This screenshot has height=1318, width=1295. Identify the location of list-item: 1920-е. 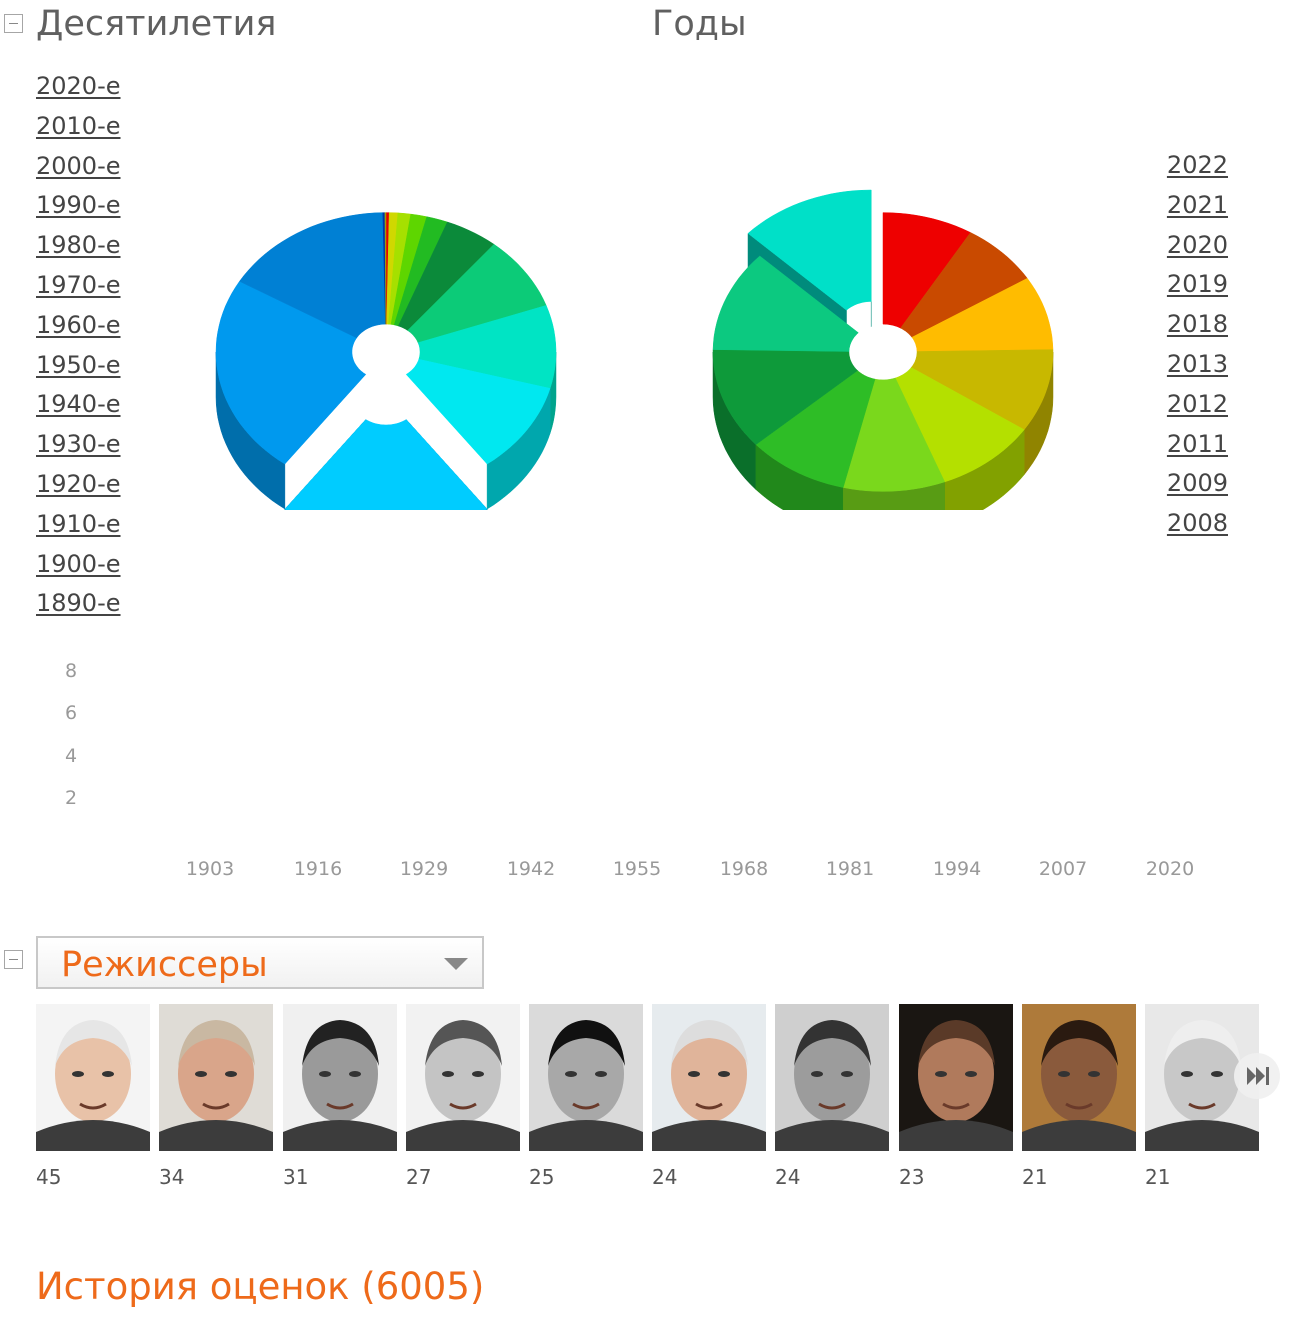
(96, 492).